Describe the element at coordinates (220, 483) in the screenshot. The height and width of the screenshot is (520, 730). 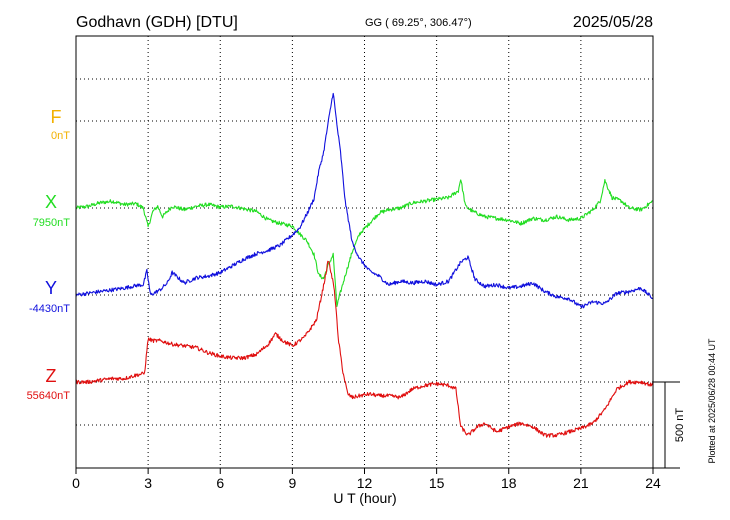
I see `x-tick-label: 6` at that location.